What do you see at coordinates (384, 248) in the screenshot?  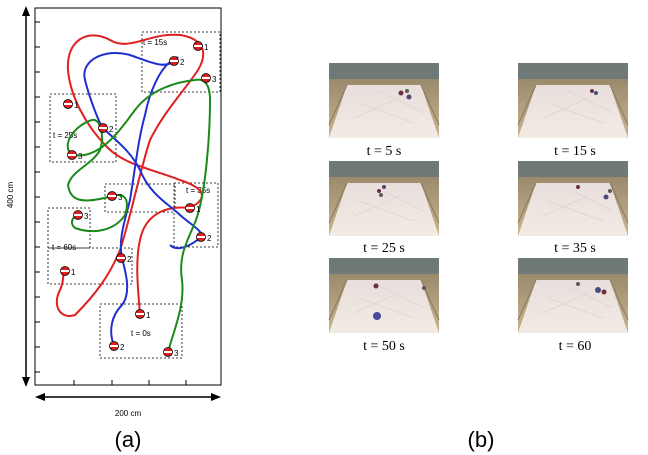 I see `frame-caption-t25: t = 25 s` at bounding box center [384, 248].